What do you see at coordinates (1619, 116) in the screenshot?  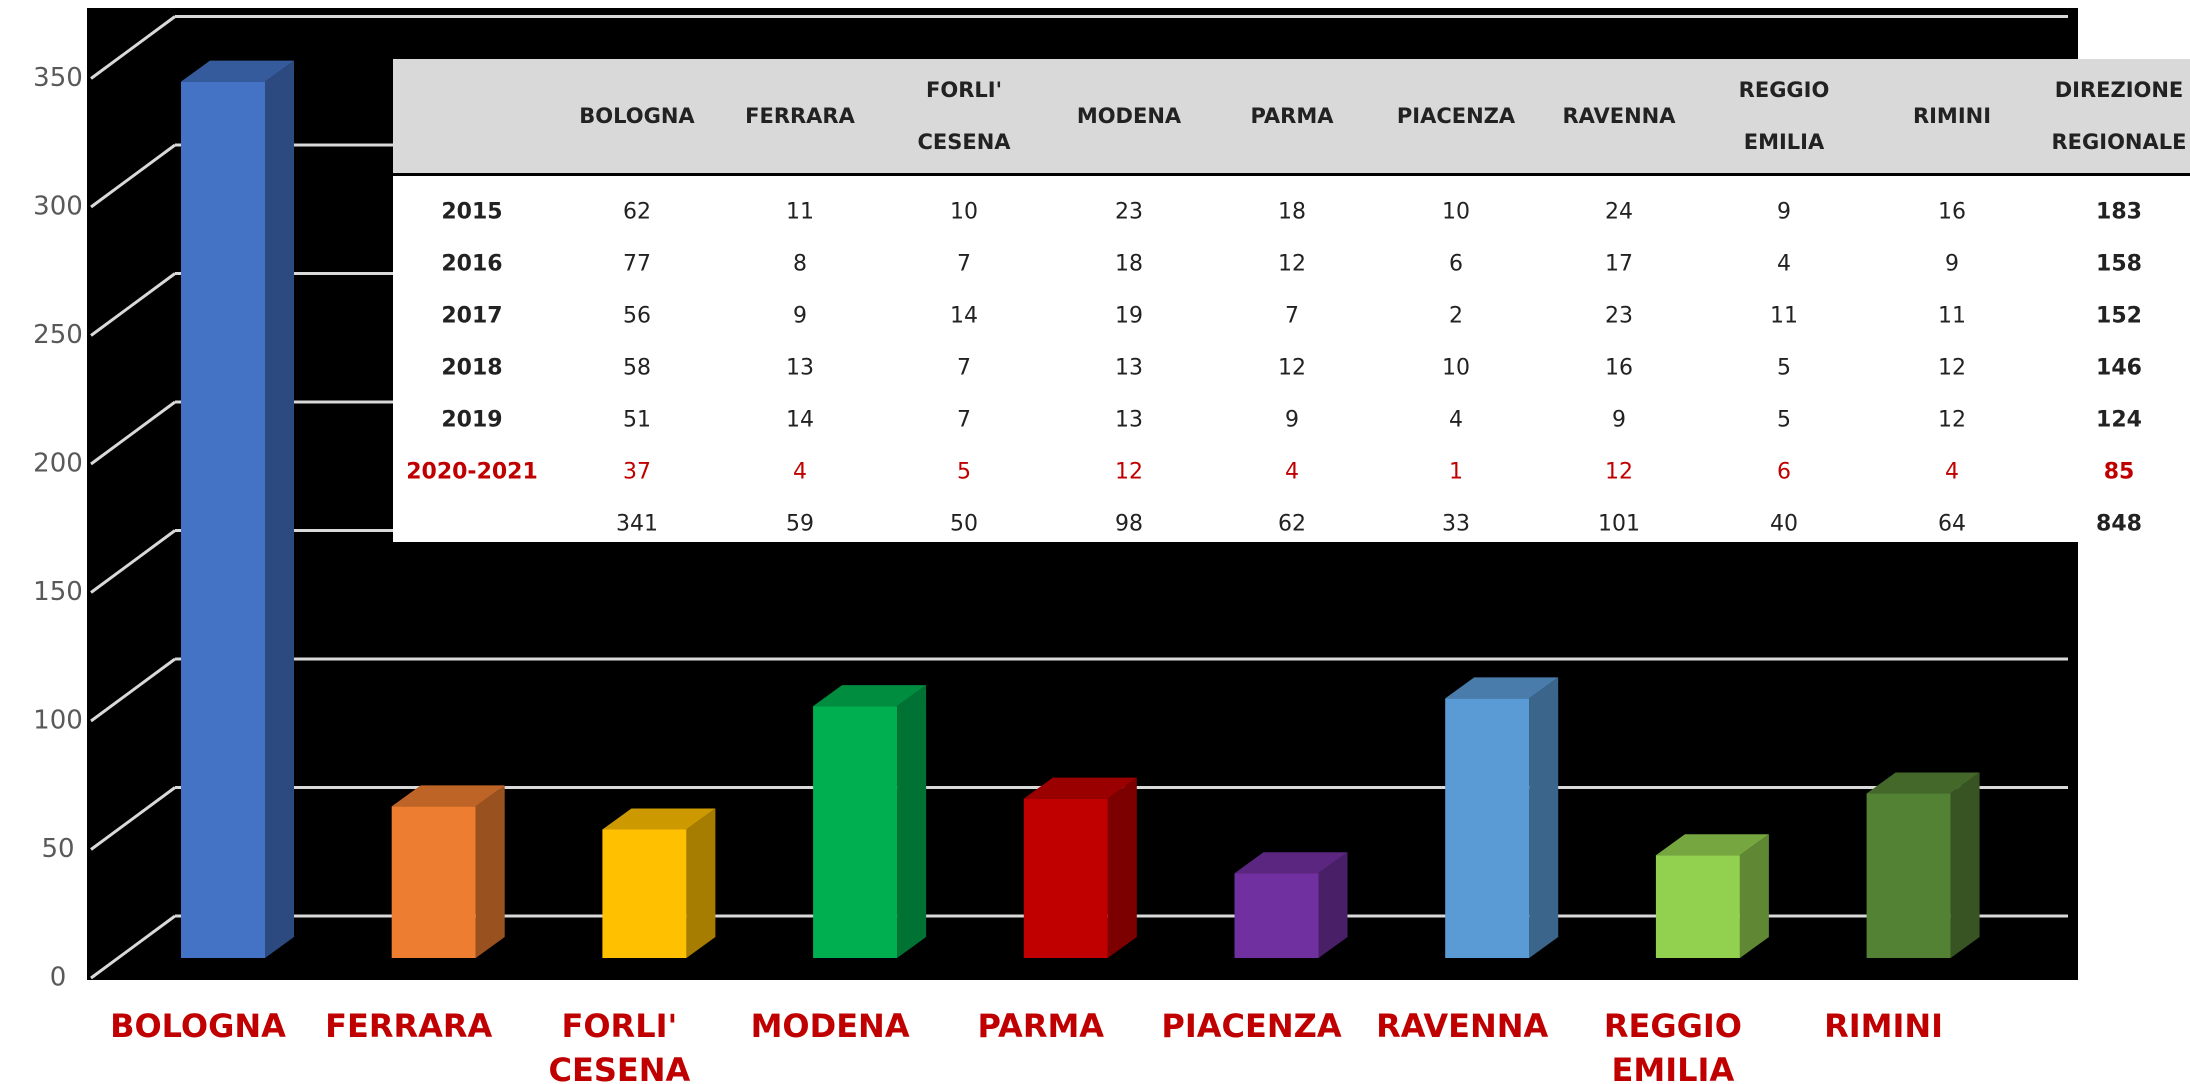 I see `column-header: RAVENNA` at bounding box center [1619, 116].